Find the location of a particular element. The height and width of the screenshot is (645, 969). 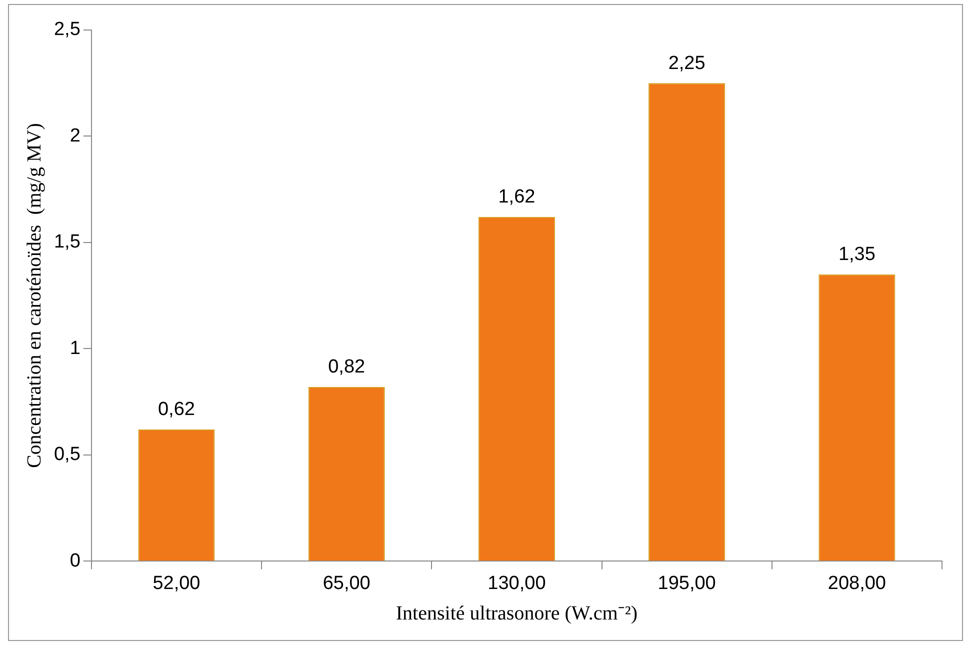

x-axis-title: Intensité ultrasonore (W.cm⁻²) is located at coordinates (517, 613).